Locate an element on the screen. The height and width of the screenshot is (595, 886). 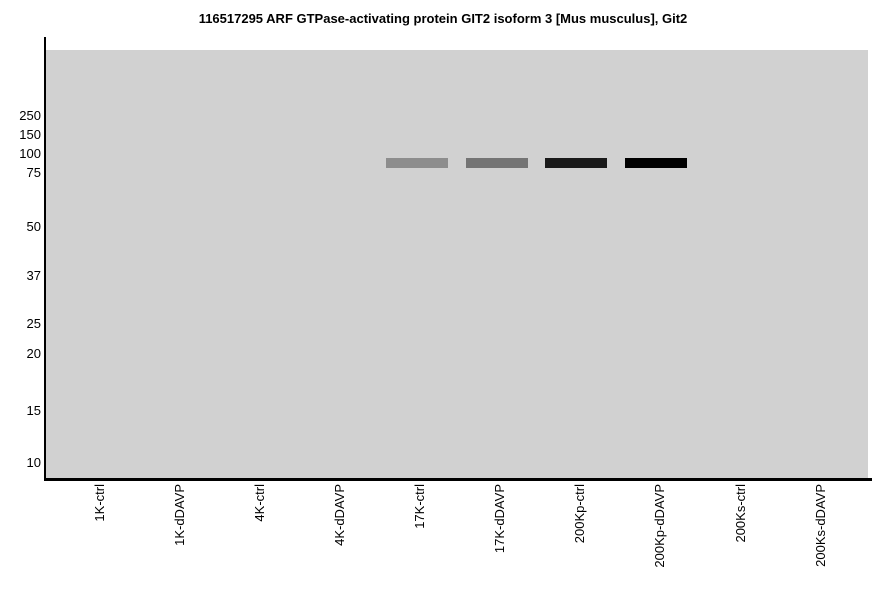
lane-label-4K-dDAVP: 4K-dDAVP is located at coordinates (339, 515).